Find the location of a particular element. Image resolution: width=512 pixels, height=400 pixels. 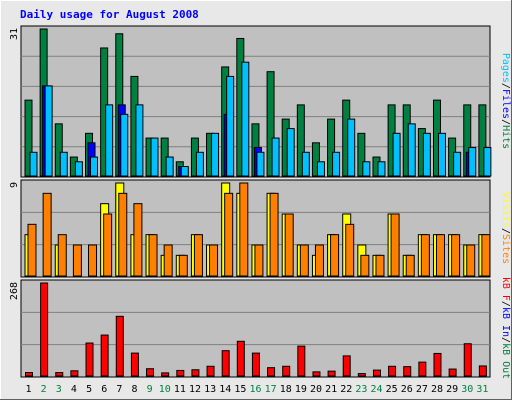

side-label-top: Pages/Files/Hits is located at coordinates (505, 101).